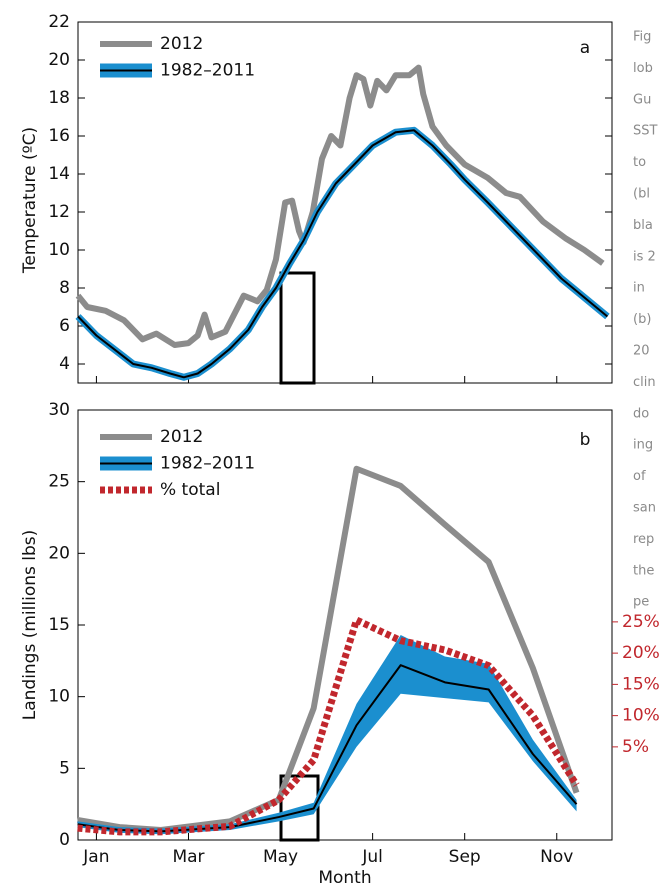 The width and height of the screenshot is (667, 894). What do you see at coordinates (644, 382) in the screenshot?
I see `caption-line: clin` at bounding box center [644, 382].